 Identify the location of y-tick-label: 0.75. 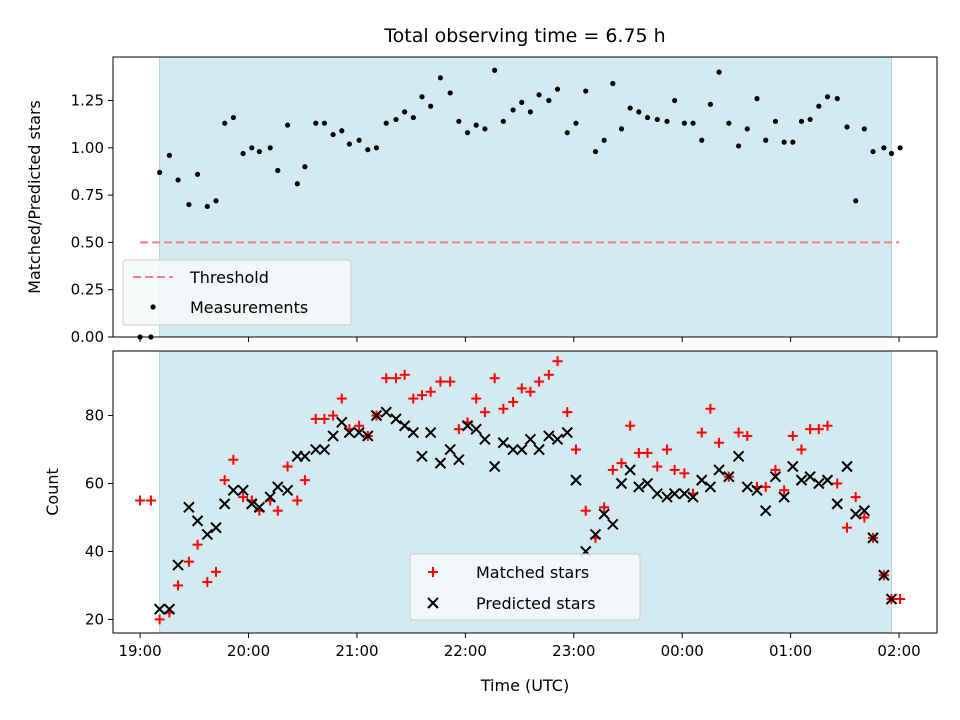
(87, 195).